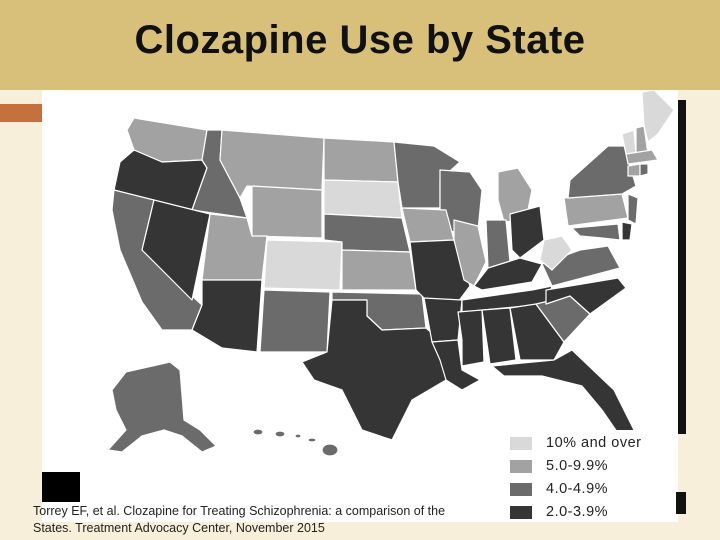  What do you see at coordinates (602, 172) in the screenshot?
I see `state-new-york` at bounding box center [602, 172].